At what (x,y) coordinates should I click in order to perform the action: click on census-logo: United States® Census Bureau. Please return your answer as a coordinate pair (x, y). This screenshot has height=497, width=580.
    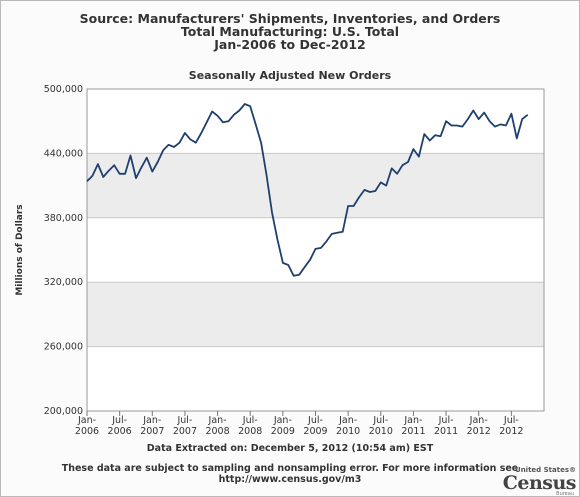
    Looking at the image, I should click on (540, 481).